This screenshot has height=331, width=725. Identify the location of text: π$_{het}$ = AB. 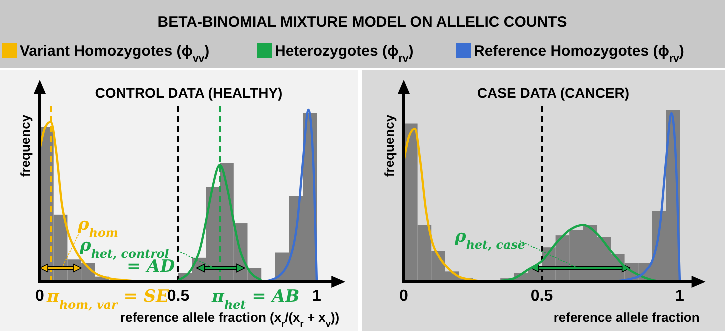
(255, 299).